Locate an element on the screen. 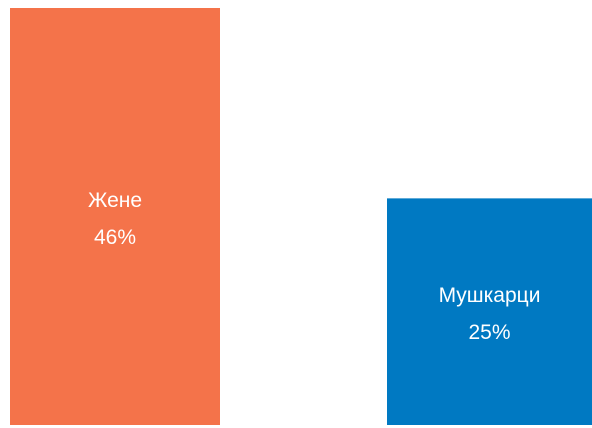 The image size is (592, 428). category-label: Мушкарци is located at coordinates (490, 295).